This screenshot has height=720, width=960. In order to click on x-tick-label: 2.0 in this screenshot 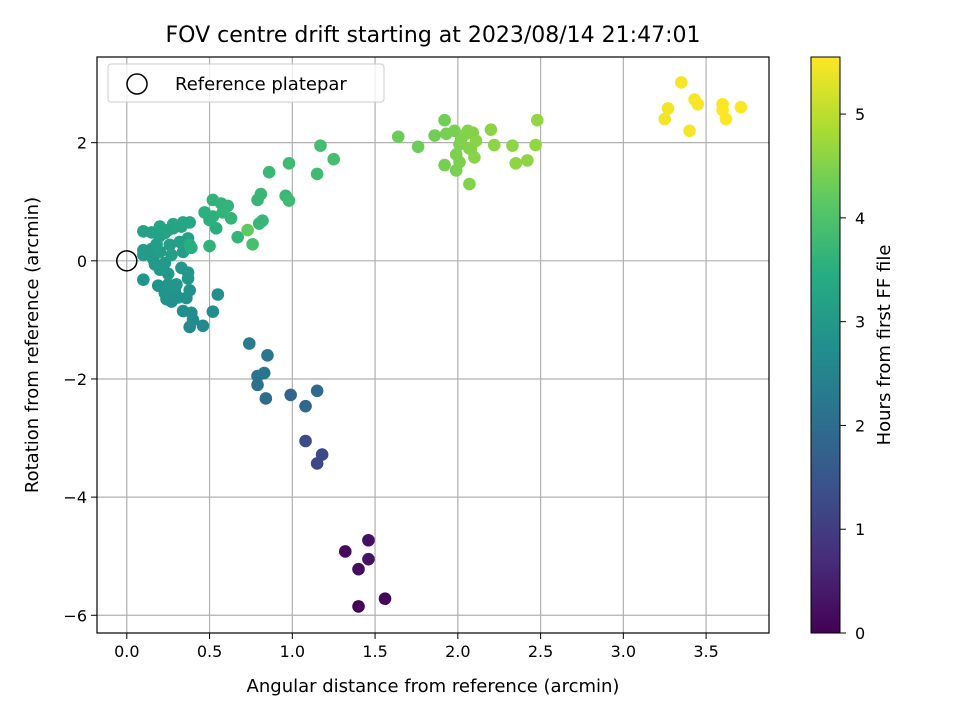, I will do `click(457, 651)`.